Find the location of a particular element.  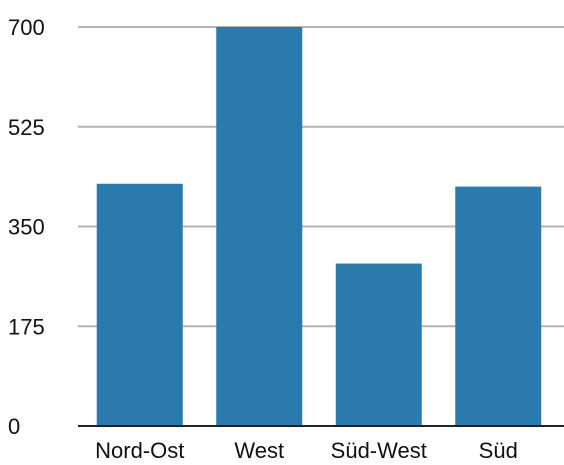

x-tick-label: Süd is located at coordinates (498, 450).